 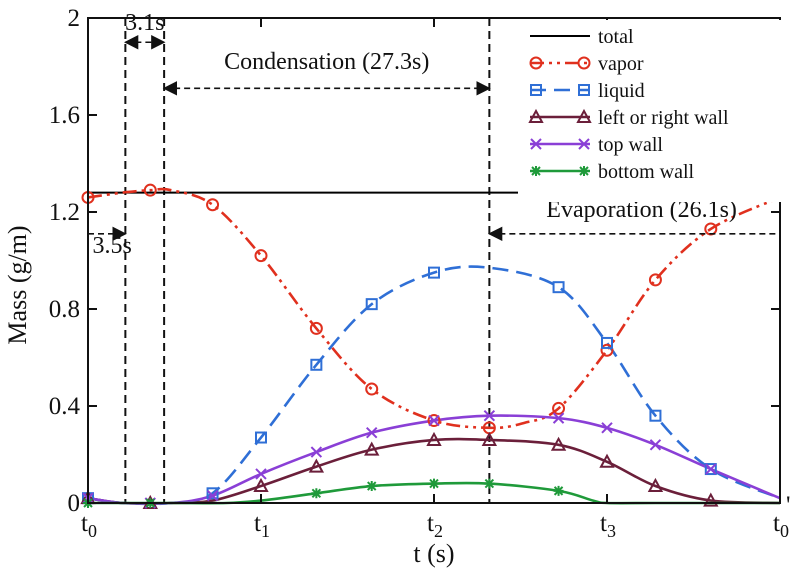 I want to click on series-line-left-or-right-wall, so click(x=434, y=471).